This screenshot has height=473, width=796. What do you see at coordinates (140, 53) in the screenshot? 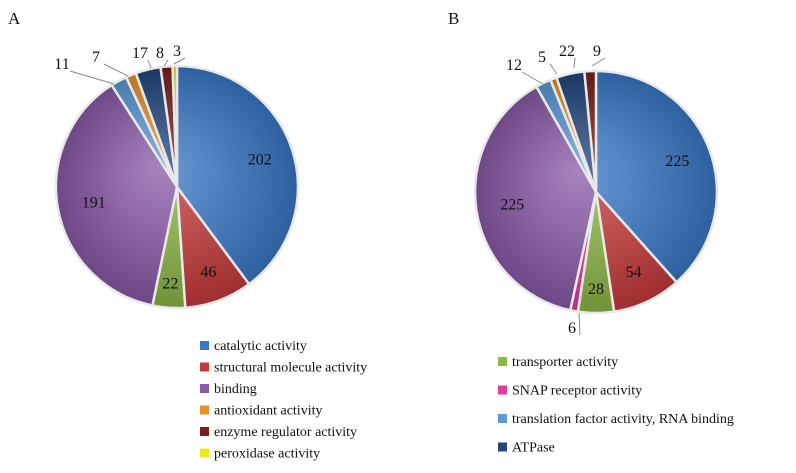
I see `slice-label-atpase: 17` at bounding box center [140, 53].